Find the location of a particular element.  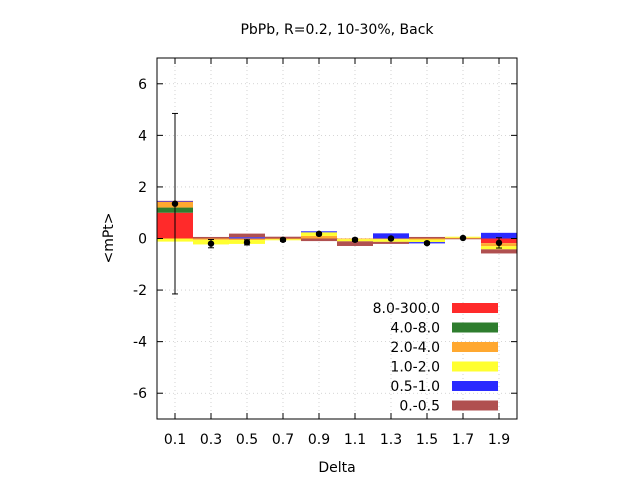

legend-label: 1.0-2.0 is located at coordinates (415, 368).